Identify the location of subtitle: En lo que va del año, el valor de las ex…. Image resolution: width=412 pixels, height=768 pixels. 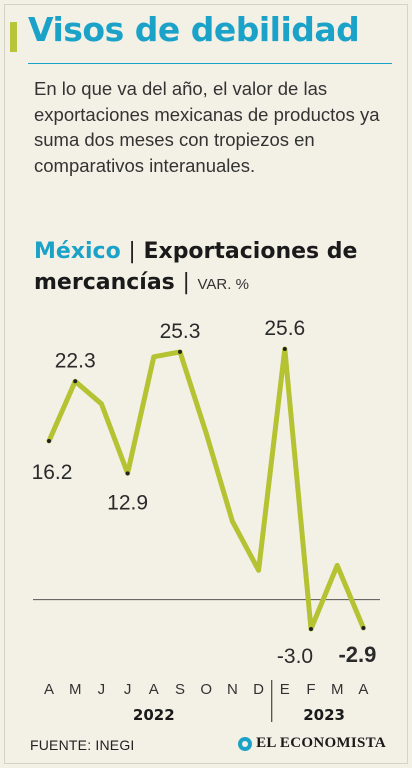
(207, 127).